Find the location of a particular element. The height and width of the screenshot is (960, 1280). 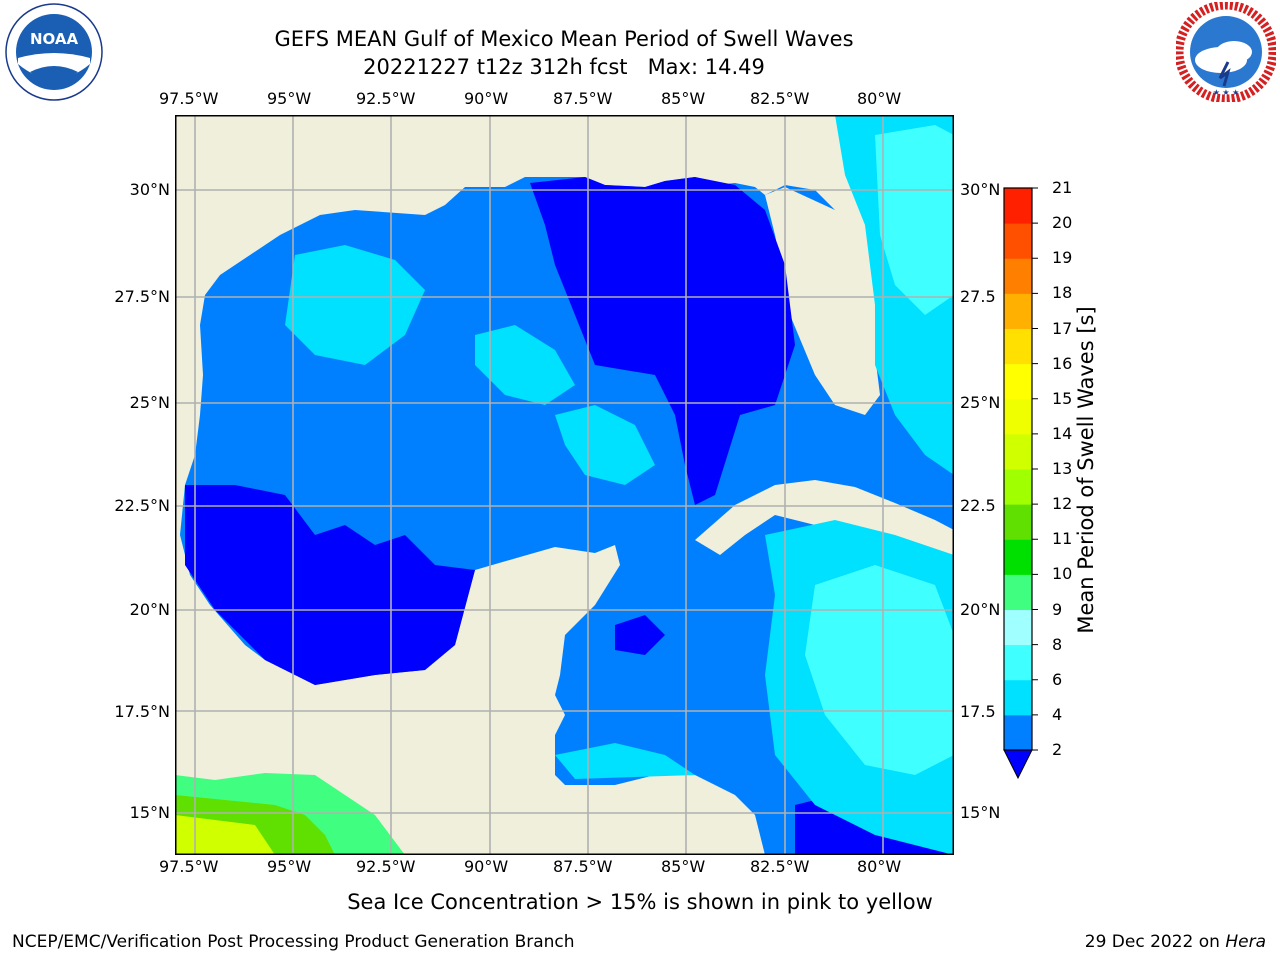

lon-label-top: 90°W is located at coordinates (486, 98).